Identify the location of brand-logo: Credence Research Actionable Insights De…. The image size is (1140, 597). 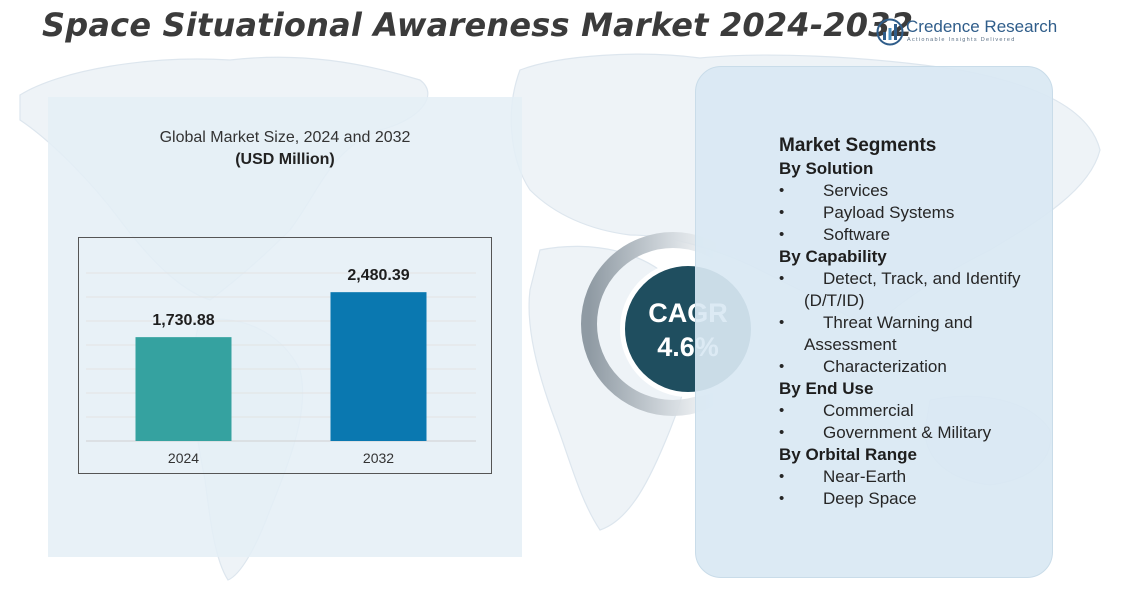
(971, 33).